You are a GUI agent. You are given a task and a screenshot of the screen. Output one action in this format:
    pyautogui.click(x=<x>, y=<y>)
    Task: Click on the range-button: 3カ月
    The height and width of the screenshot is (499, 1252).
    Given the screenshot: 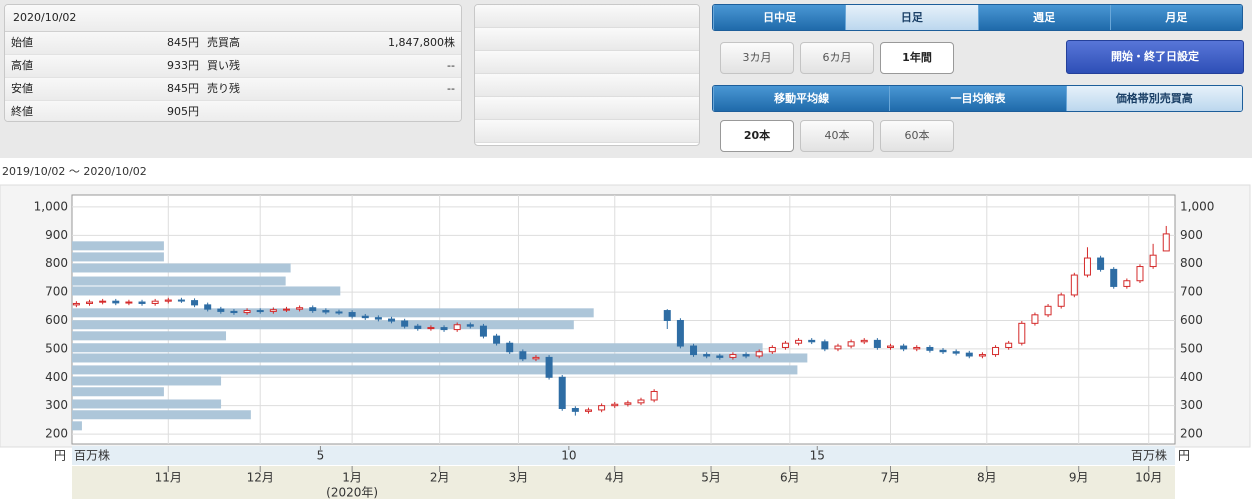 What is the action you would take?
    pyautogui.click(x=757, y=58)
    